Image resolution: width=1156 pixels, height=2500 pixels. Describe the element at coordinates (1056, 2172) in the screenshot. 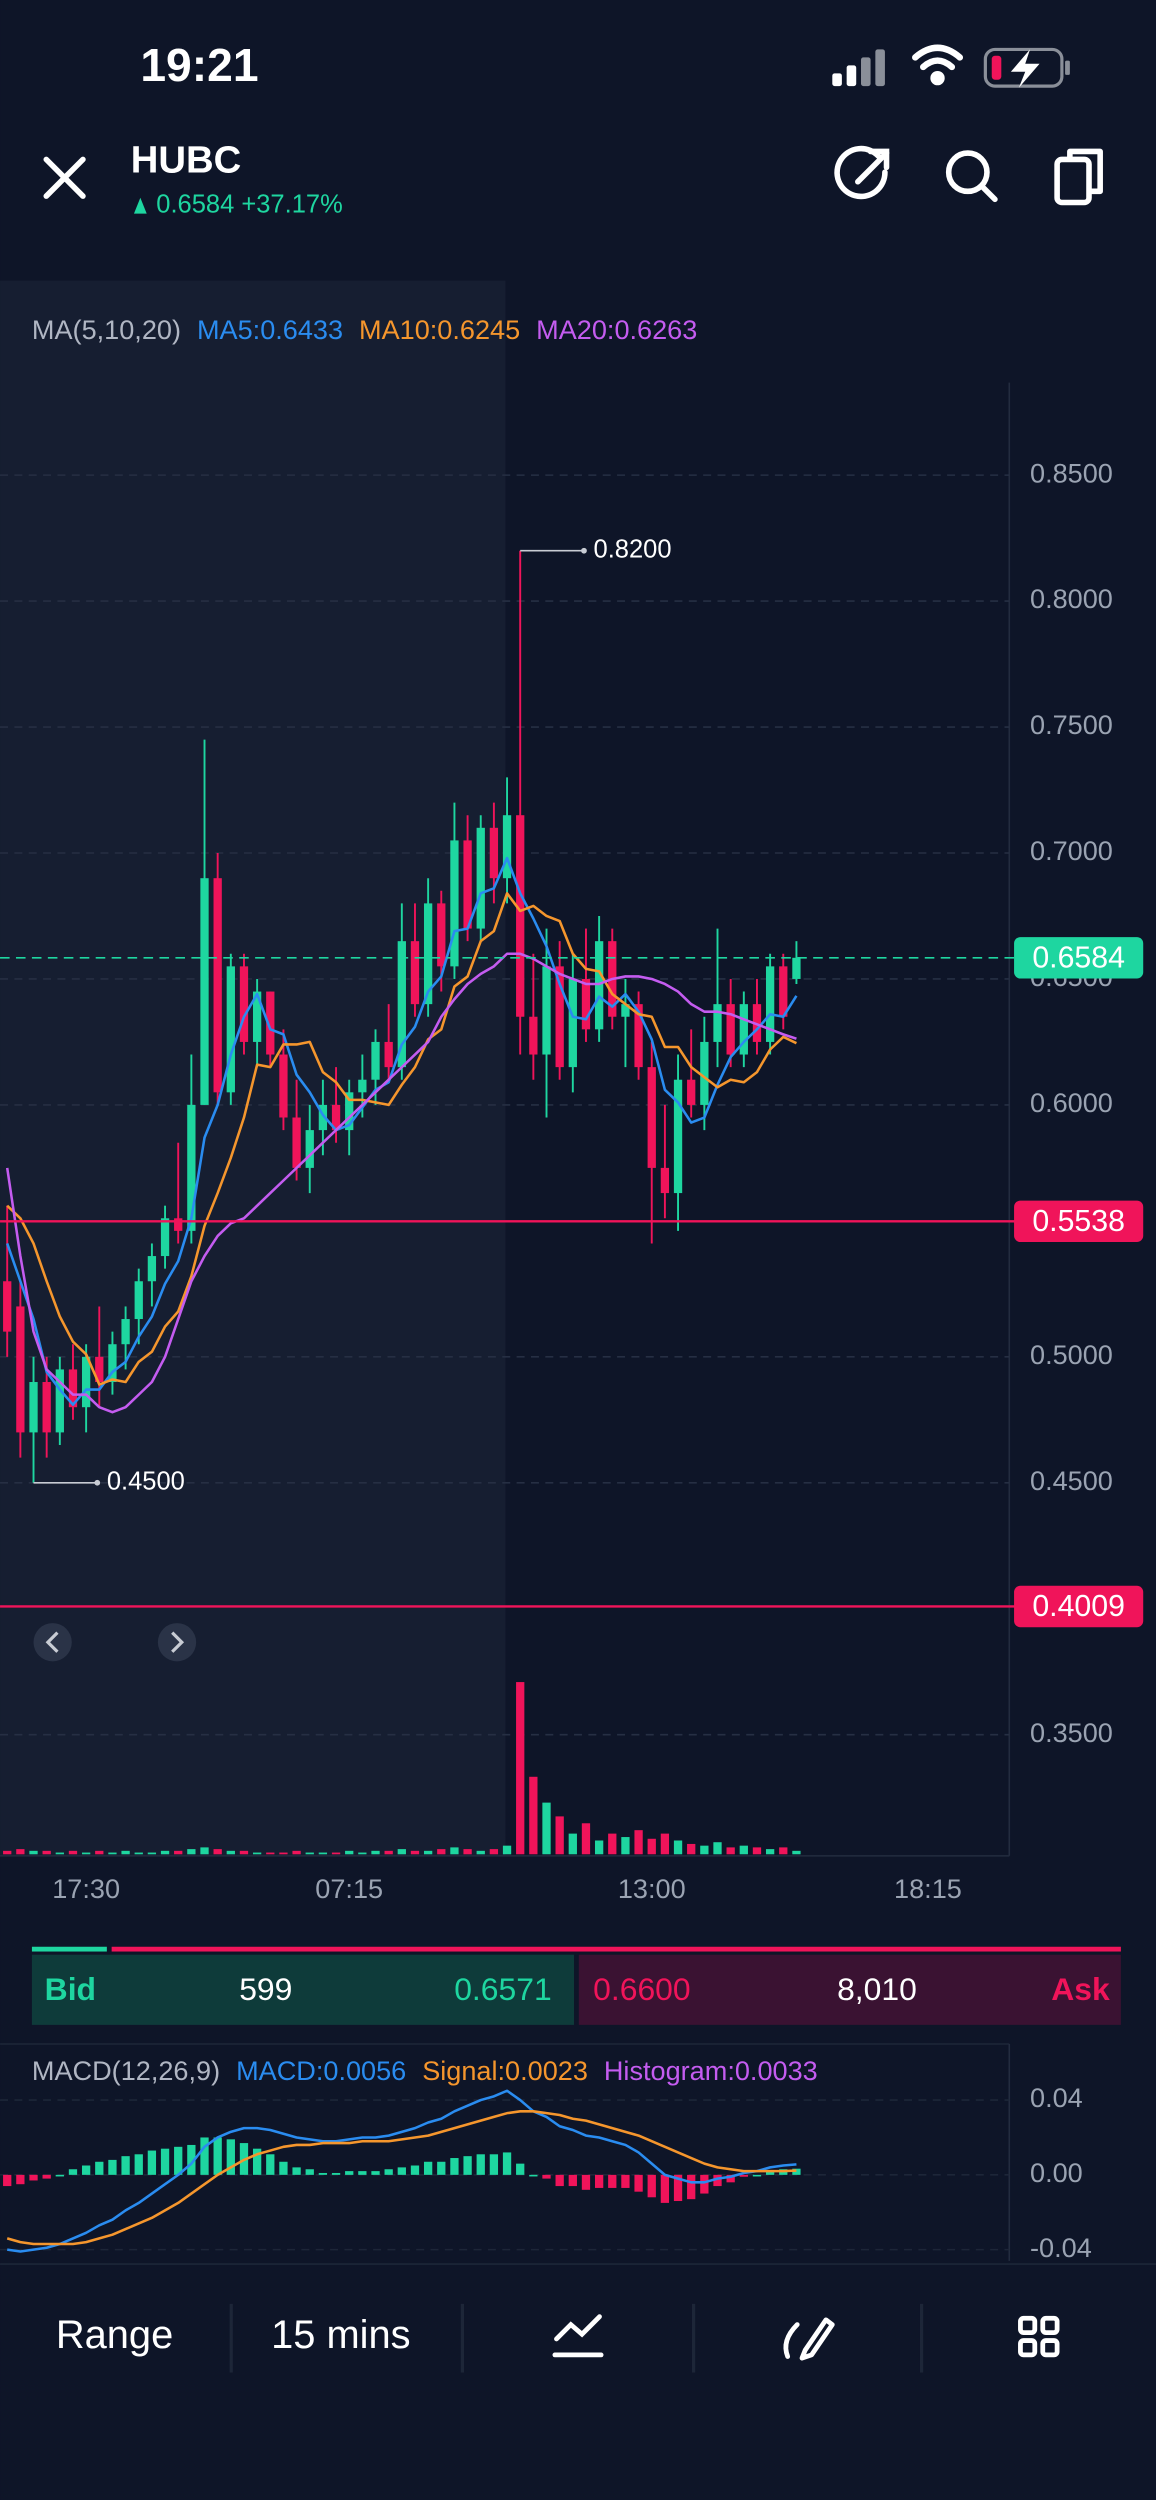

I see `y-tick-label: 0.00` at that location.